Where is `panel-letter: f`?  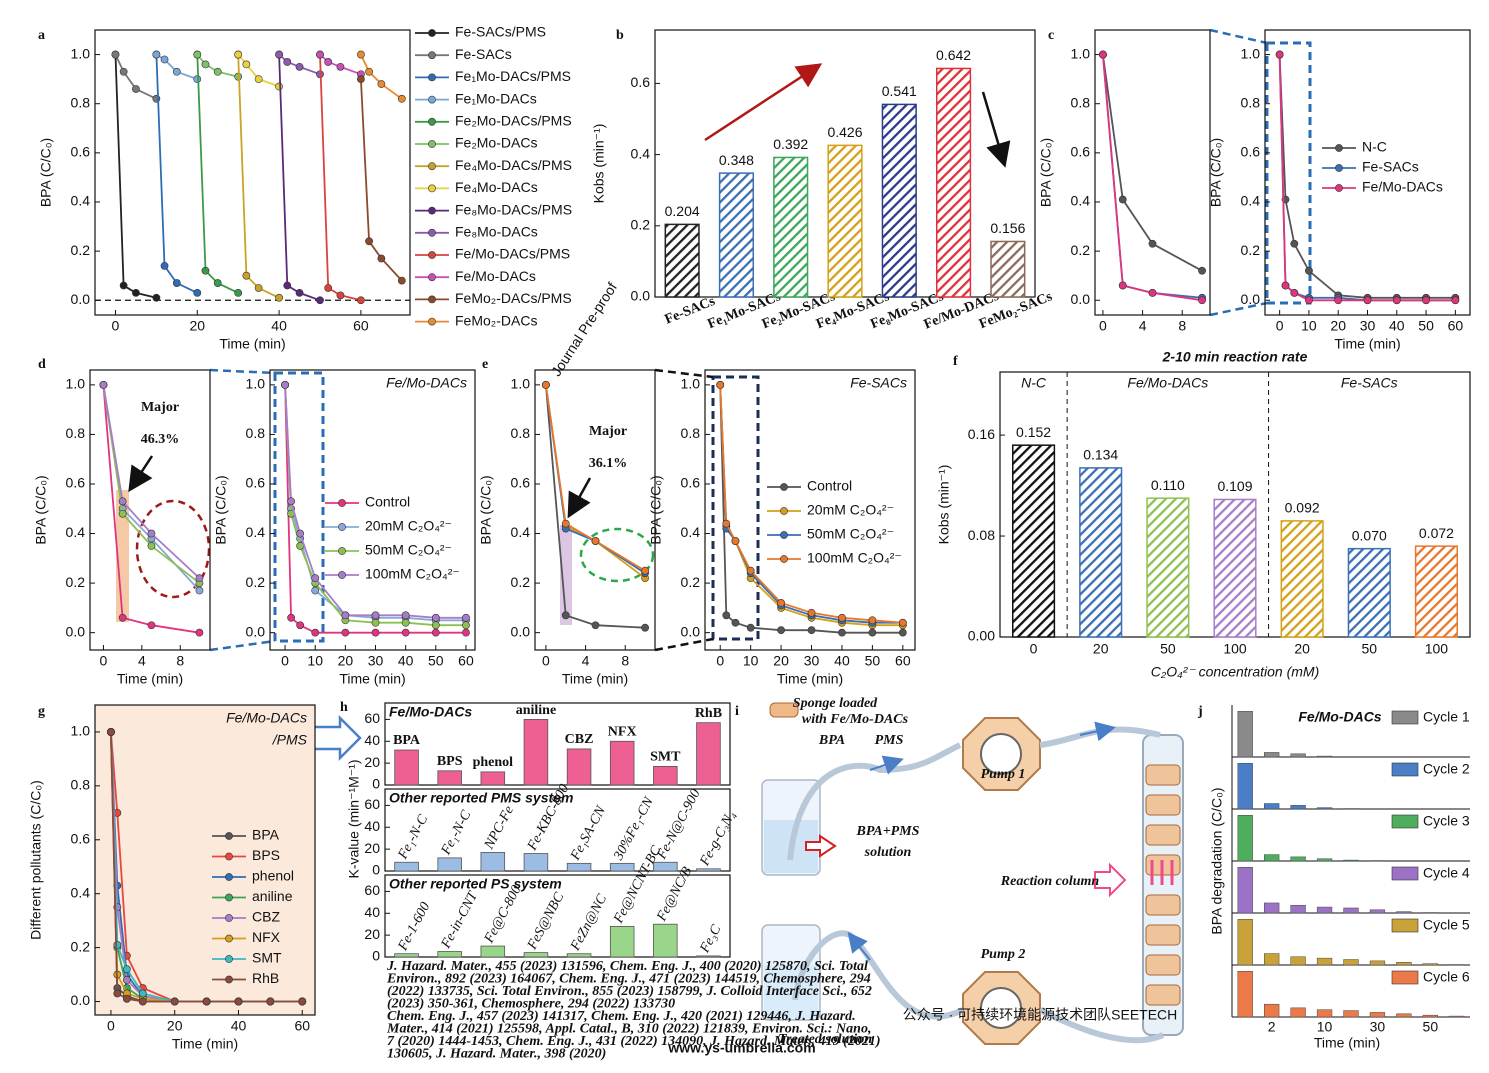
panel-letter: f is located at coordinates (955, 361).